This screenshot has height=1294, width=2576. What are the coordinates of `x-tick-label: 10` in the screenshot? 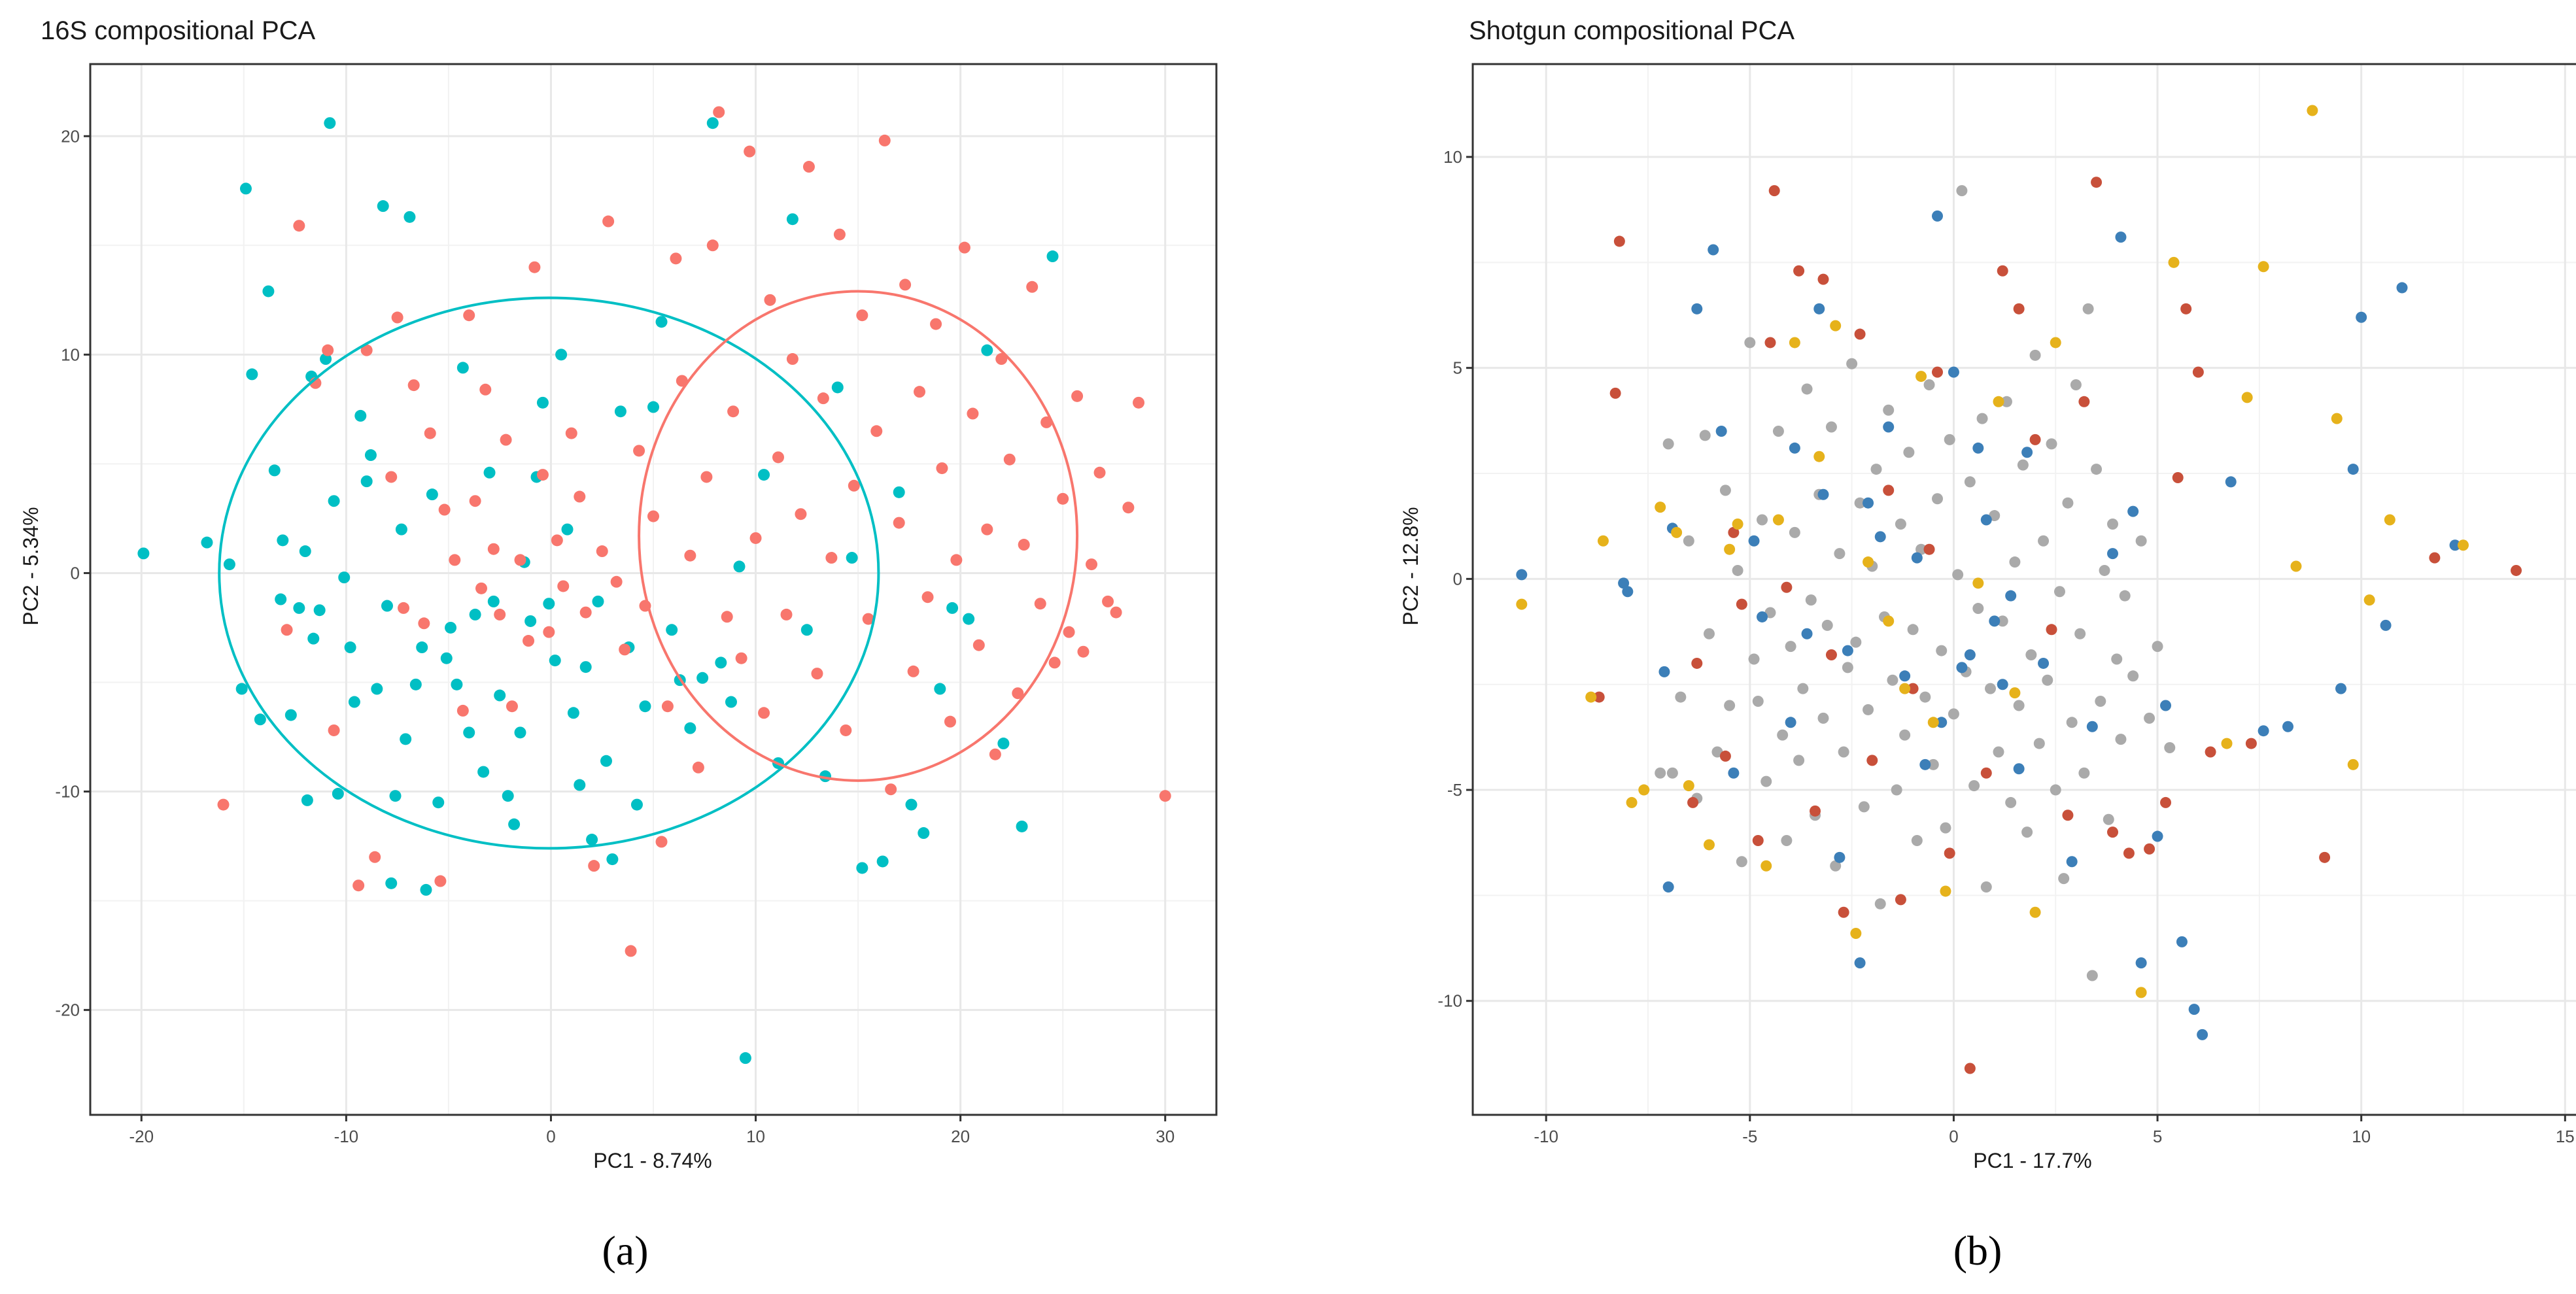 It's located at (2362, 1136).